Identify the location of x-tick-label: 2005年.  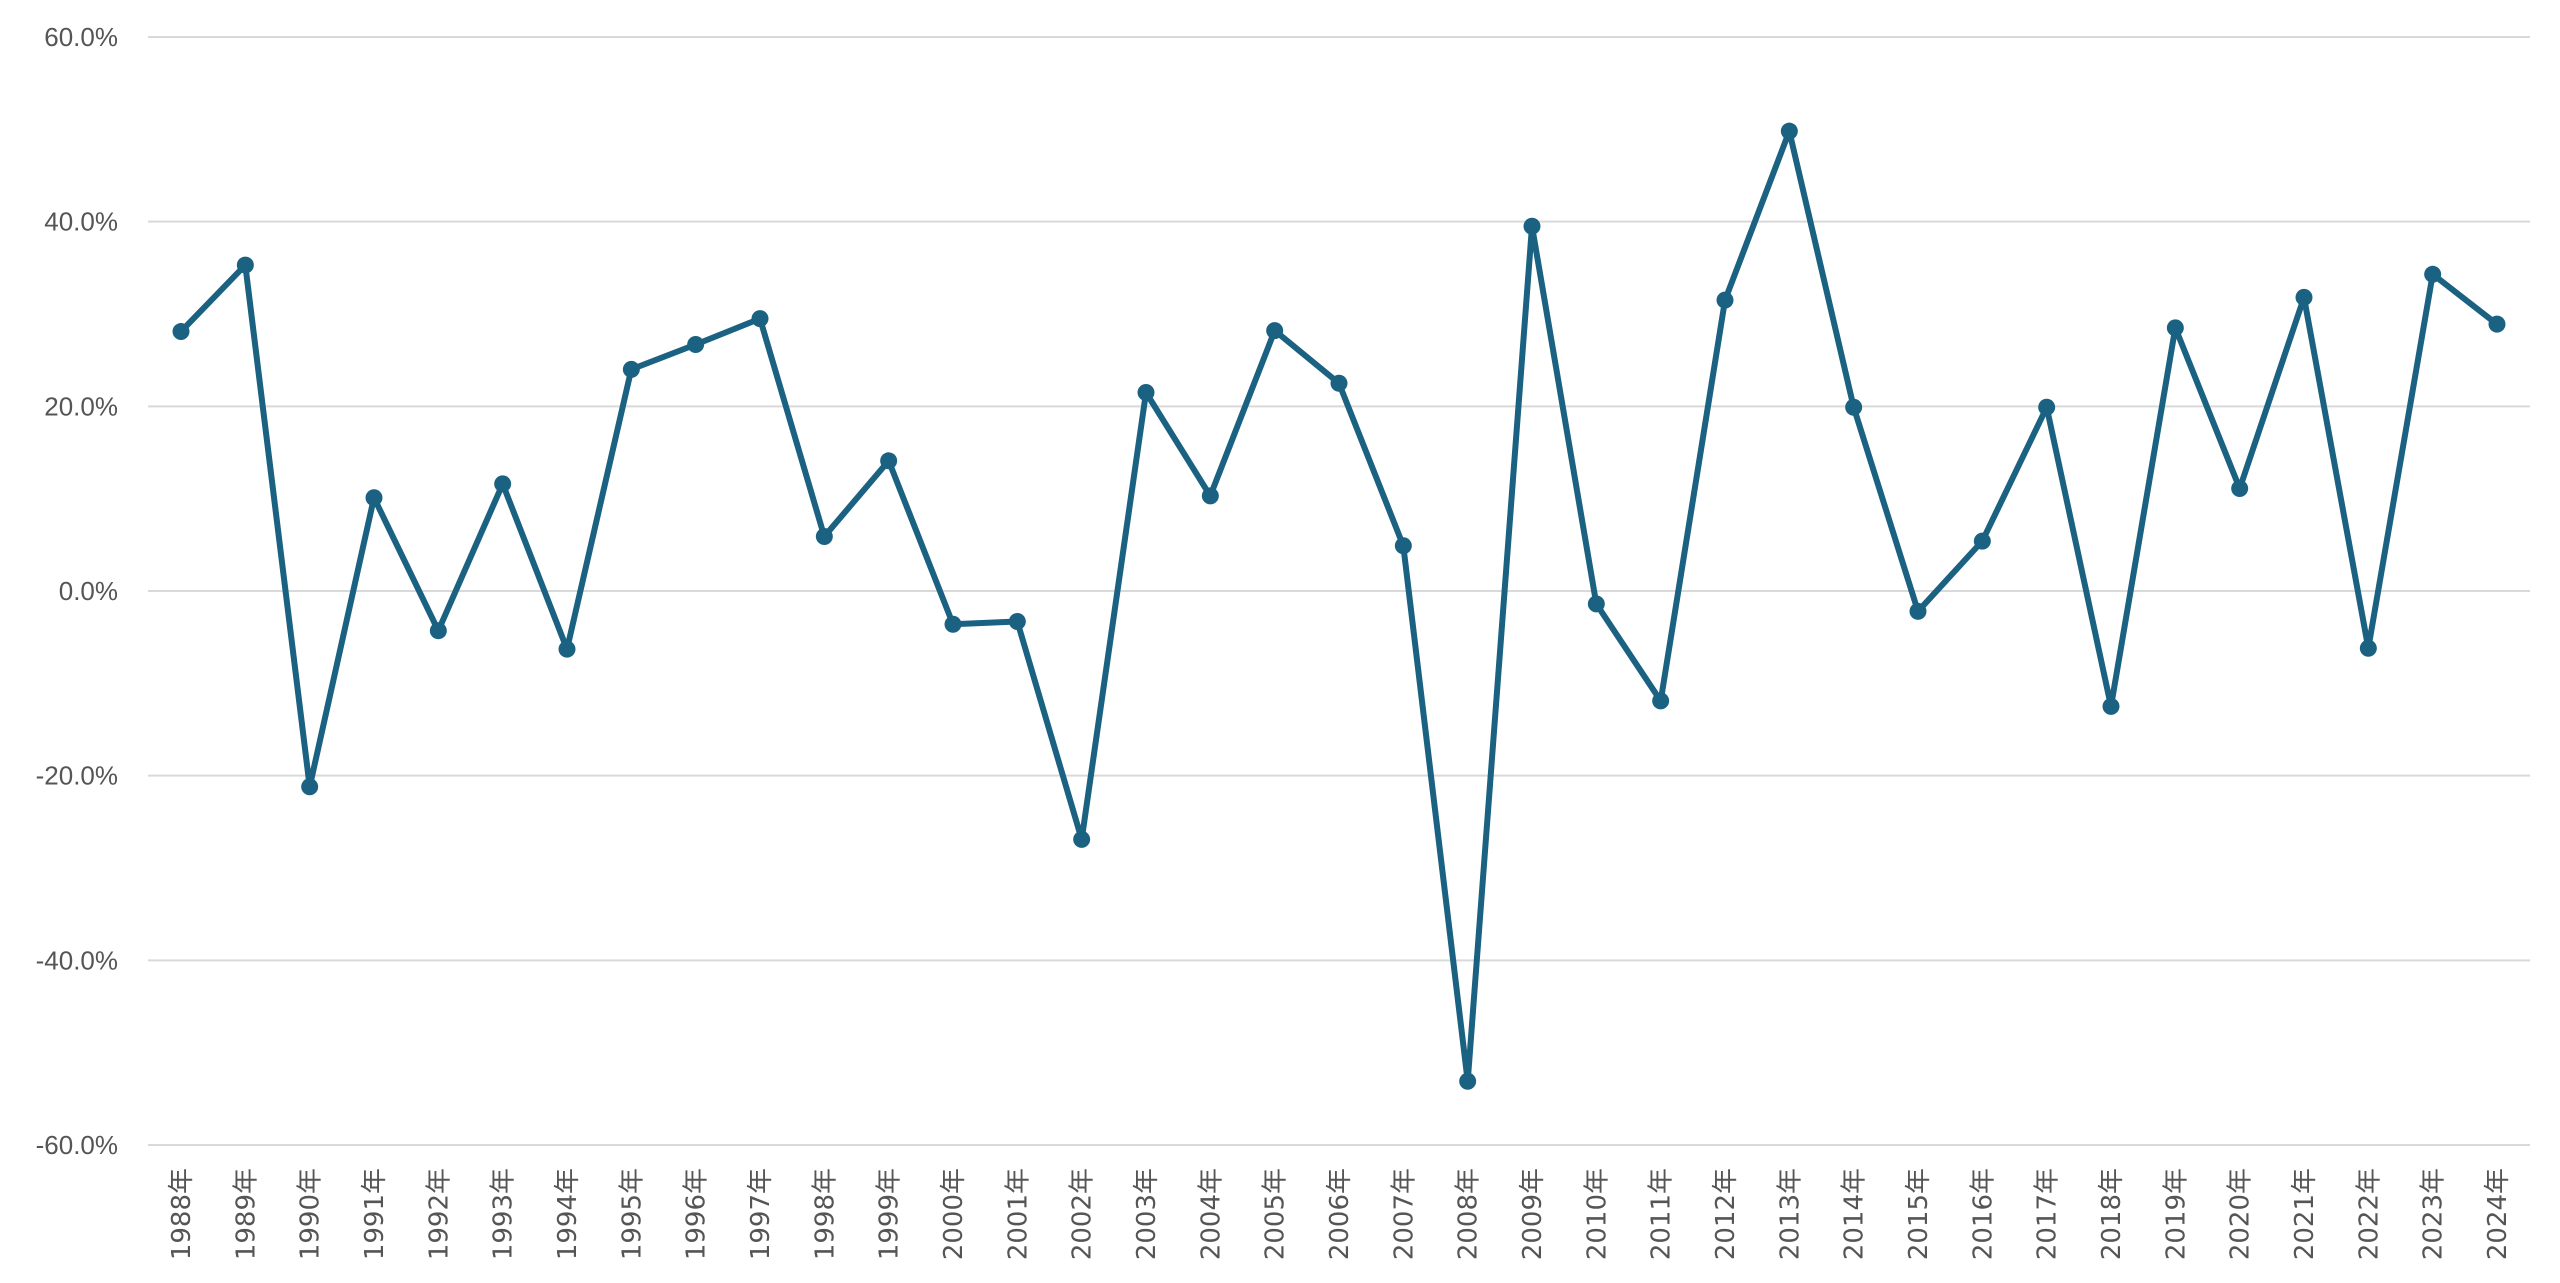
(1276, 1214).